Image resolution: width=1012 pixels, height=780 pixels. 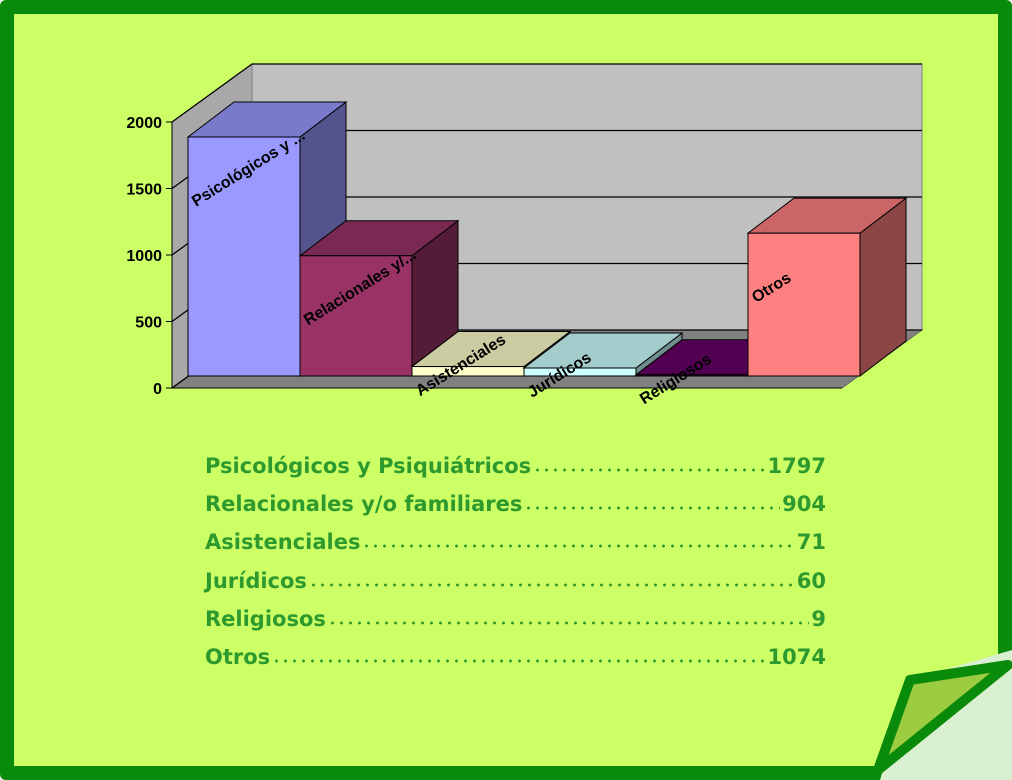 I want to click on value-row: Psicológicos y Psiquiátricos 1797, so click(x=515, y=463).